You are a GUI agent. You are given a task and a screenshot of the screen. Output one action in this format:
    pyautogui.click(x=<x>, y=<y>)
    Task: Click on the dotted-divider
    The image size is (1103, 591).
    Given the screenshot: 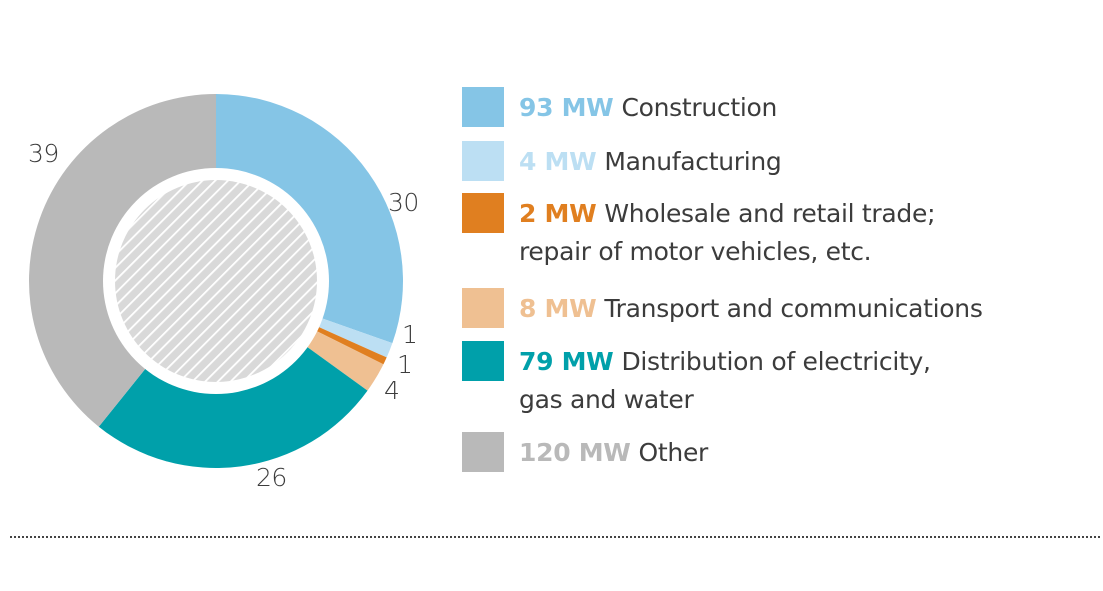 What is the action you would take?
    pyautogui.click(x=555, y=537)
    